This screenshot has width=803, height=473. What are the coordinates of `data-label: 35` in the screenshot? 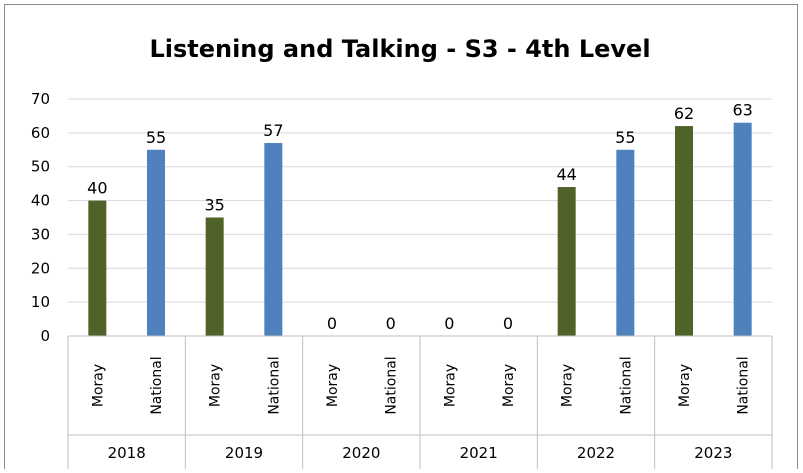 It's located at (214, 205).